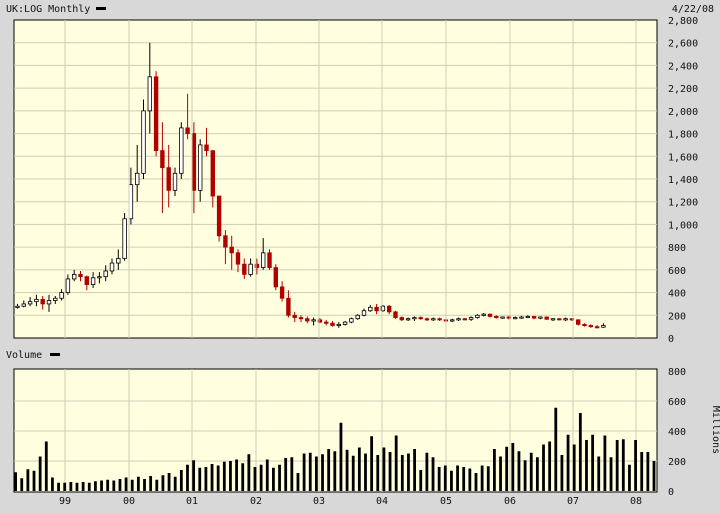 The width and height of the screenshot is (720, 514). What do you see at coordinates (677, 294) in the screenshot?
I see `price-y-tick-label: 400` at bounding box center [677, 294].